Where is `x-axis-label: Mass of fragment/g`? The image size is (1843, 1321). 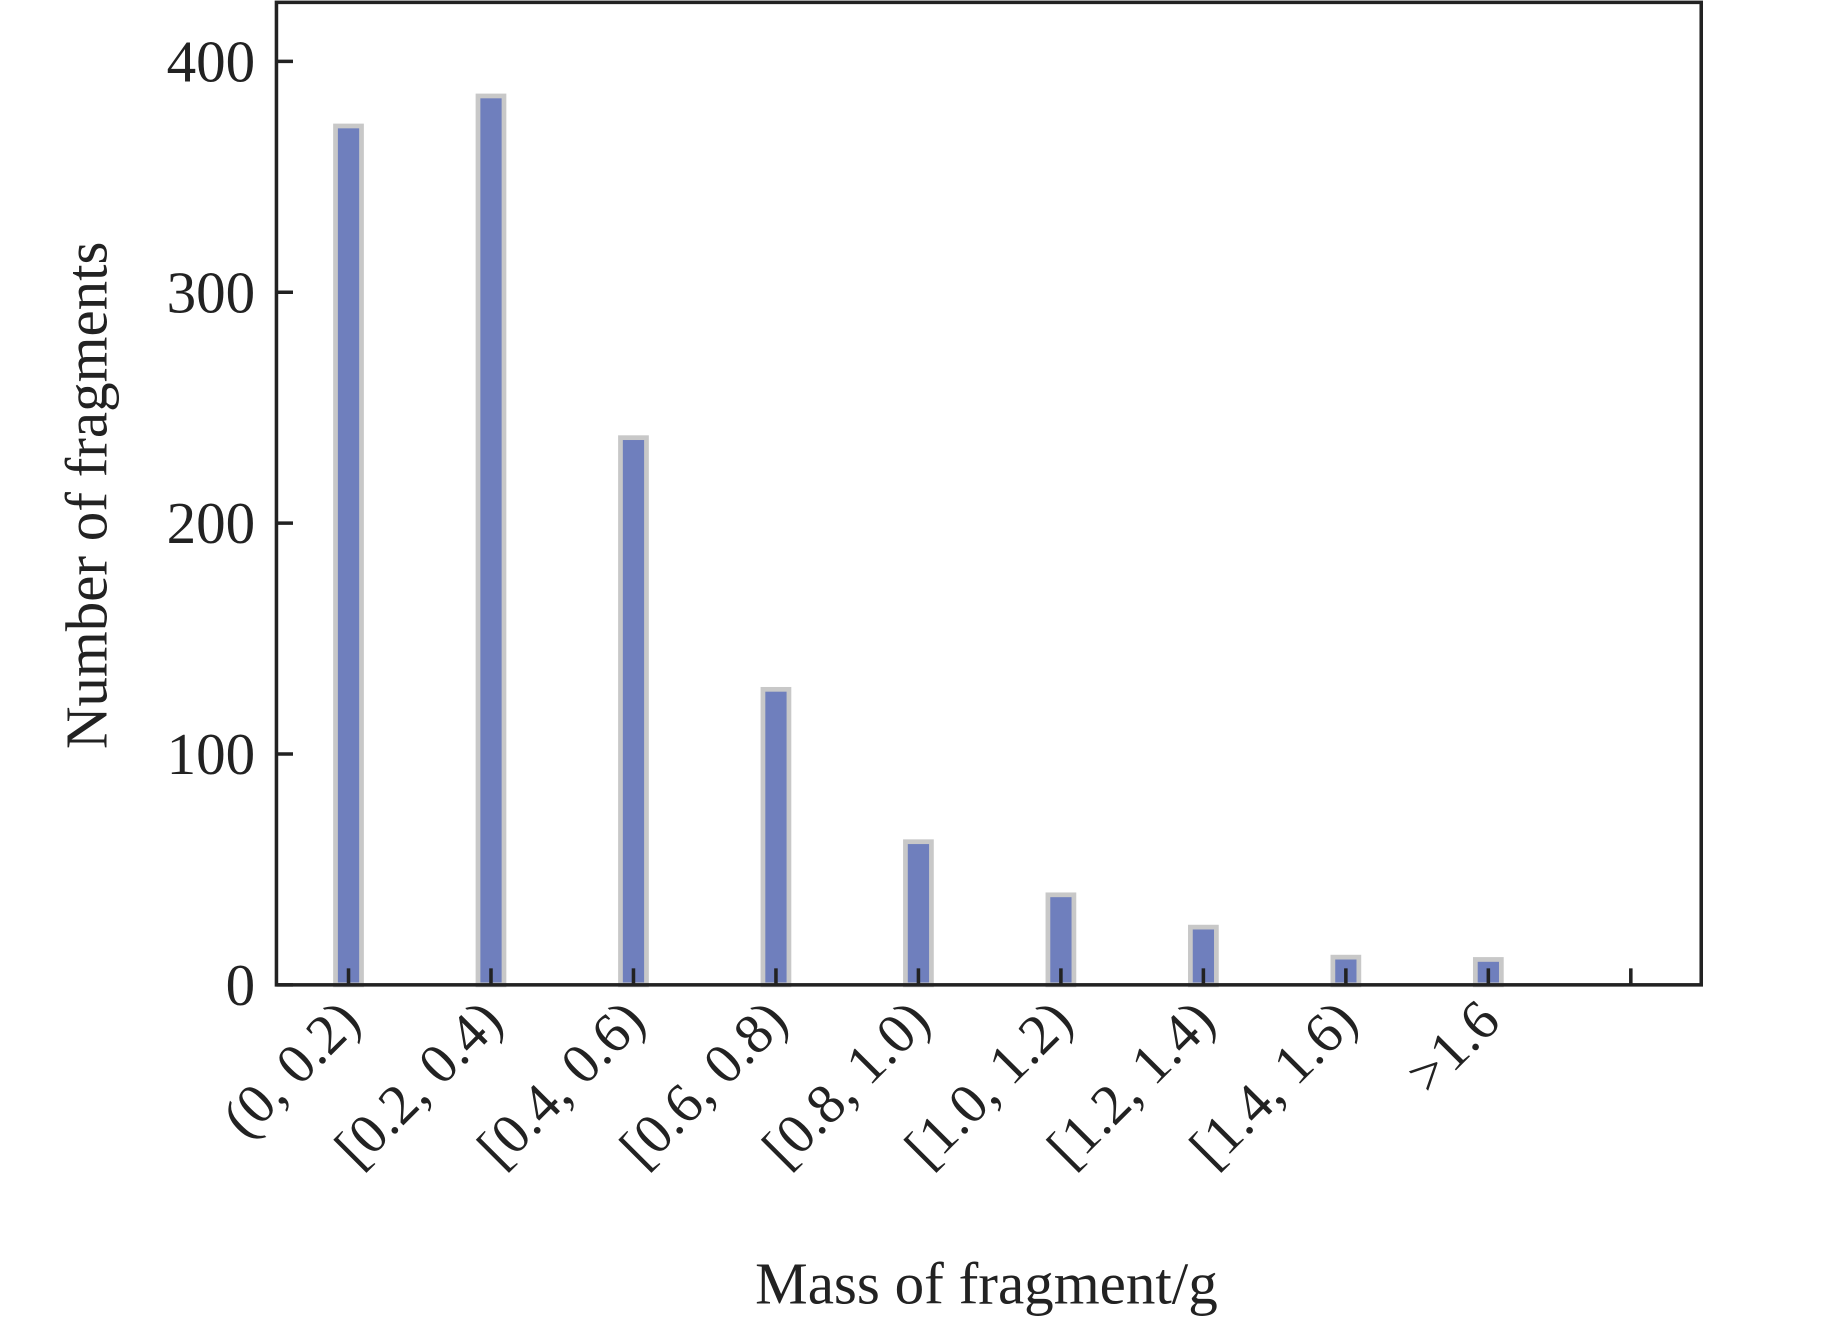 x-axis-label: Mass of fragment/g is located at coordinates (986, 1283).